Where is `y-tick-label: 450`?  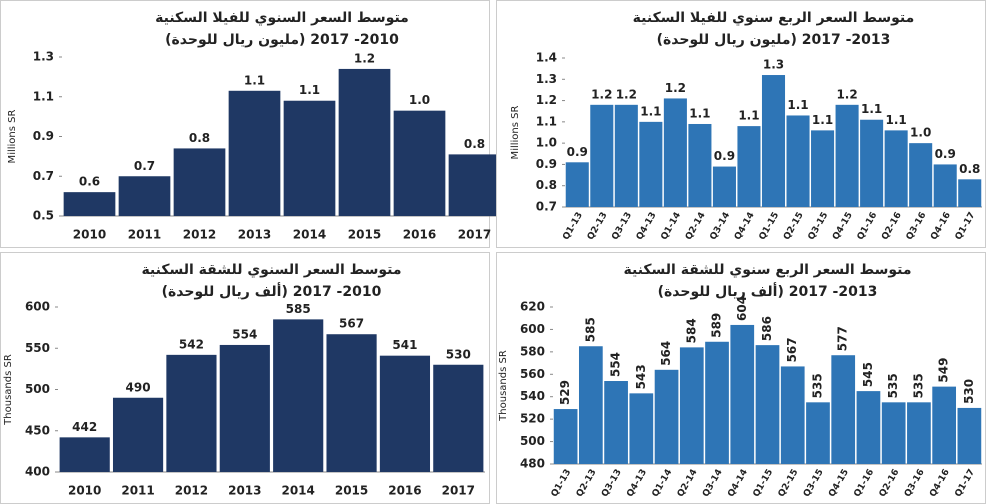 y-tick-label: 450 is located at coordinates (37, 430).